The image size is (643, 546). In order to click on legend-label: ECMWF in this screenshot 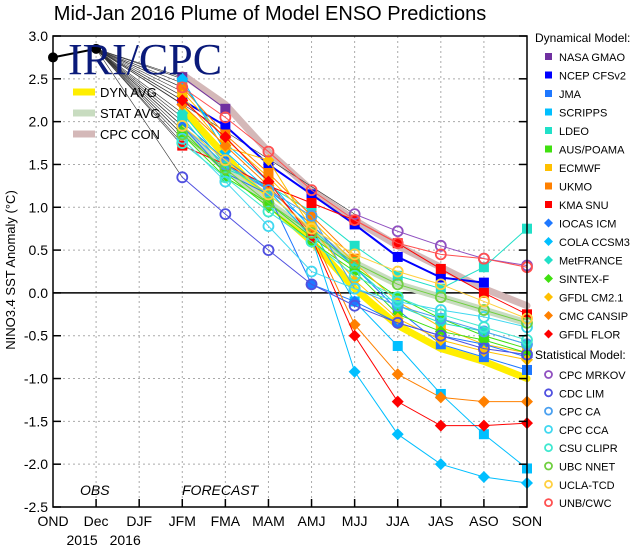, I will do `click(580, 169)`.